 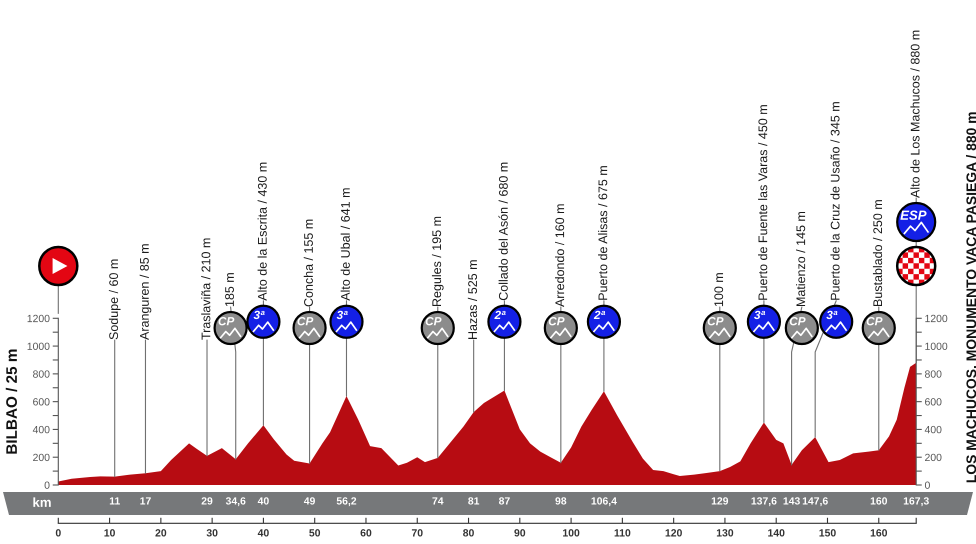 I want to click on y2-tick-label: 600, so click(x=933, y=402).